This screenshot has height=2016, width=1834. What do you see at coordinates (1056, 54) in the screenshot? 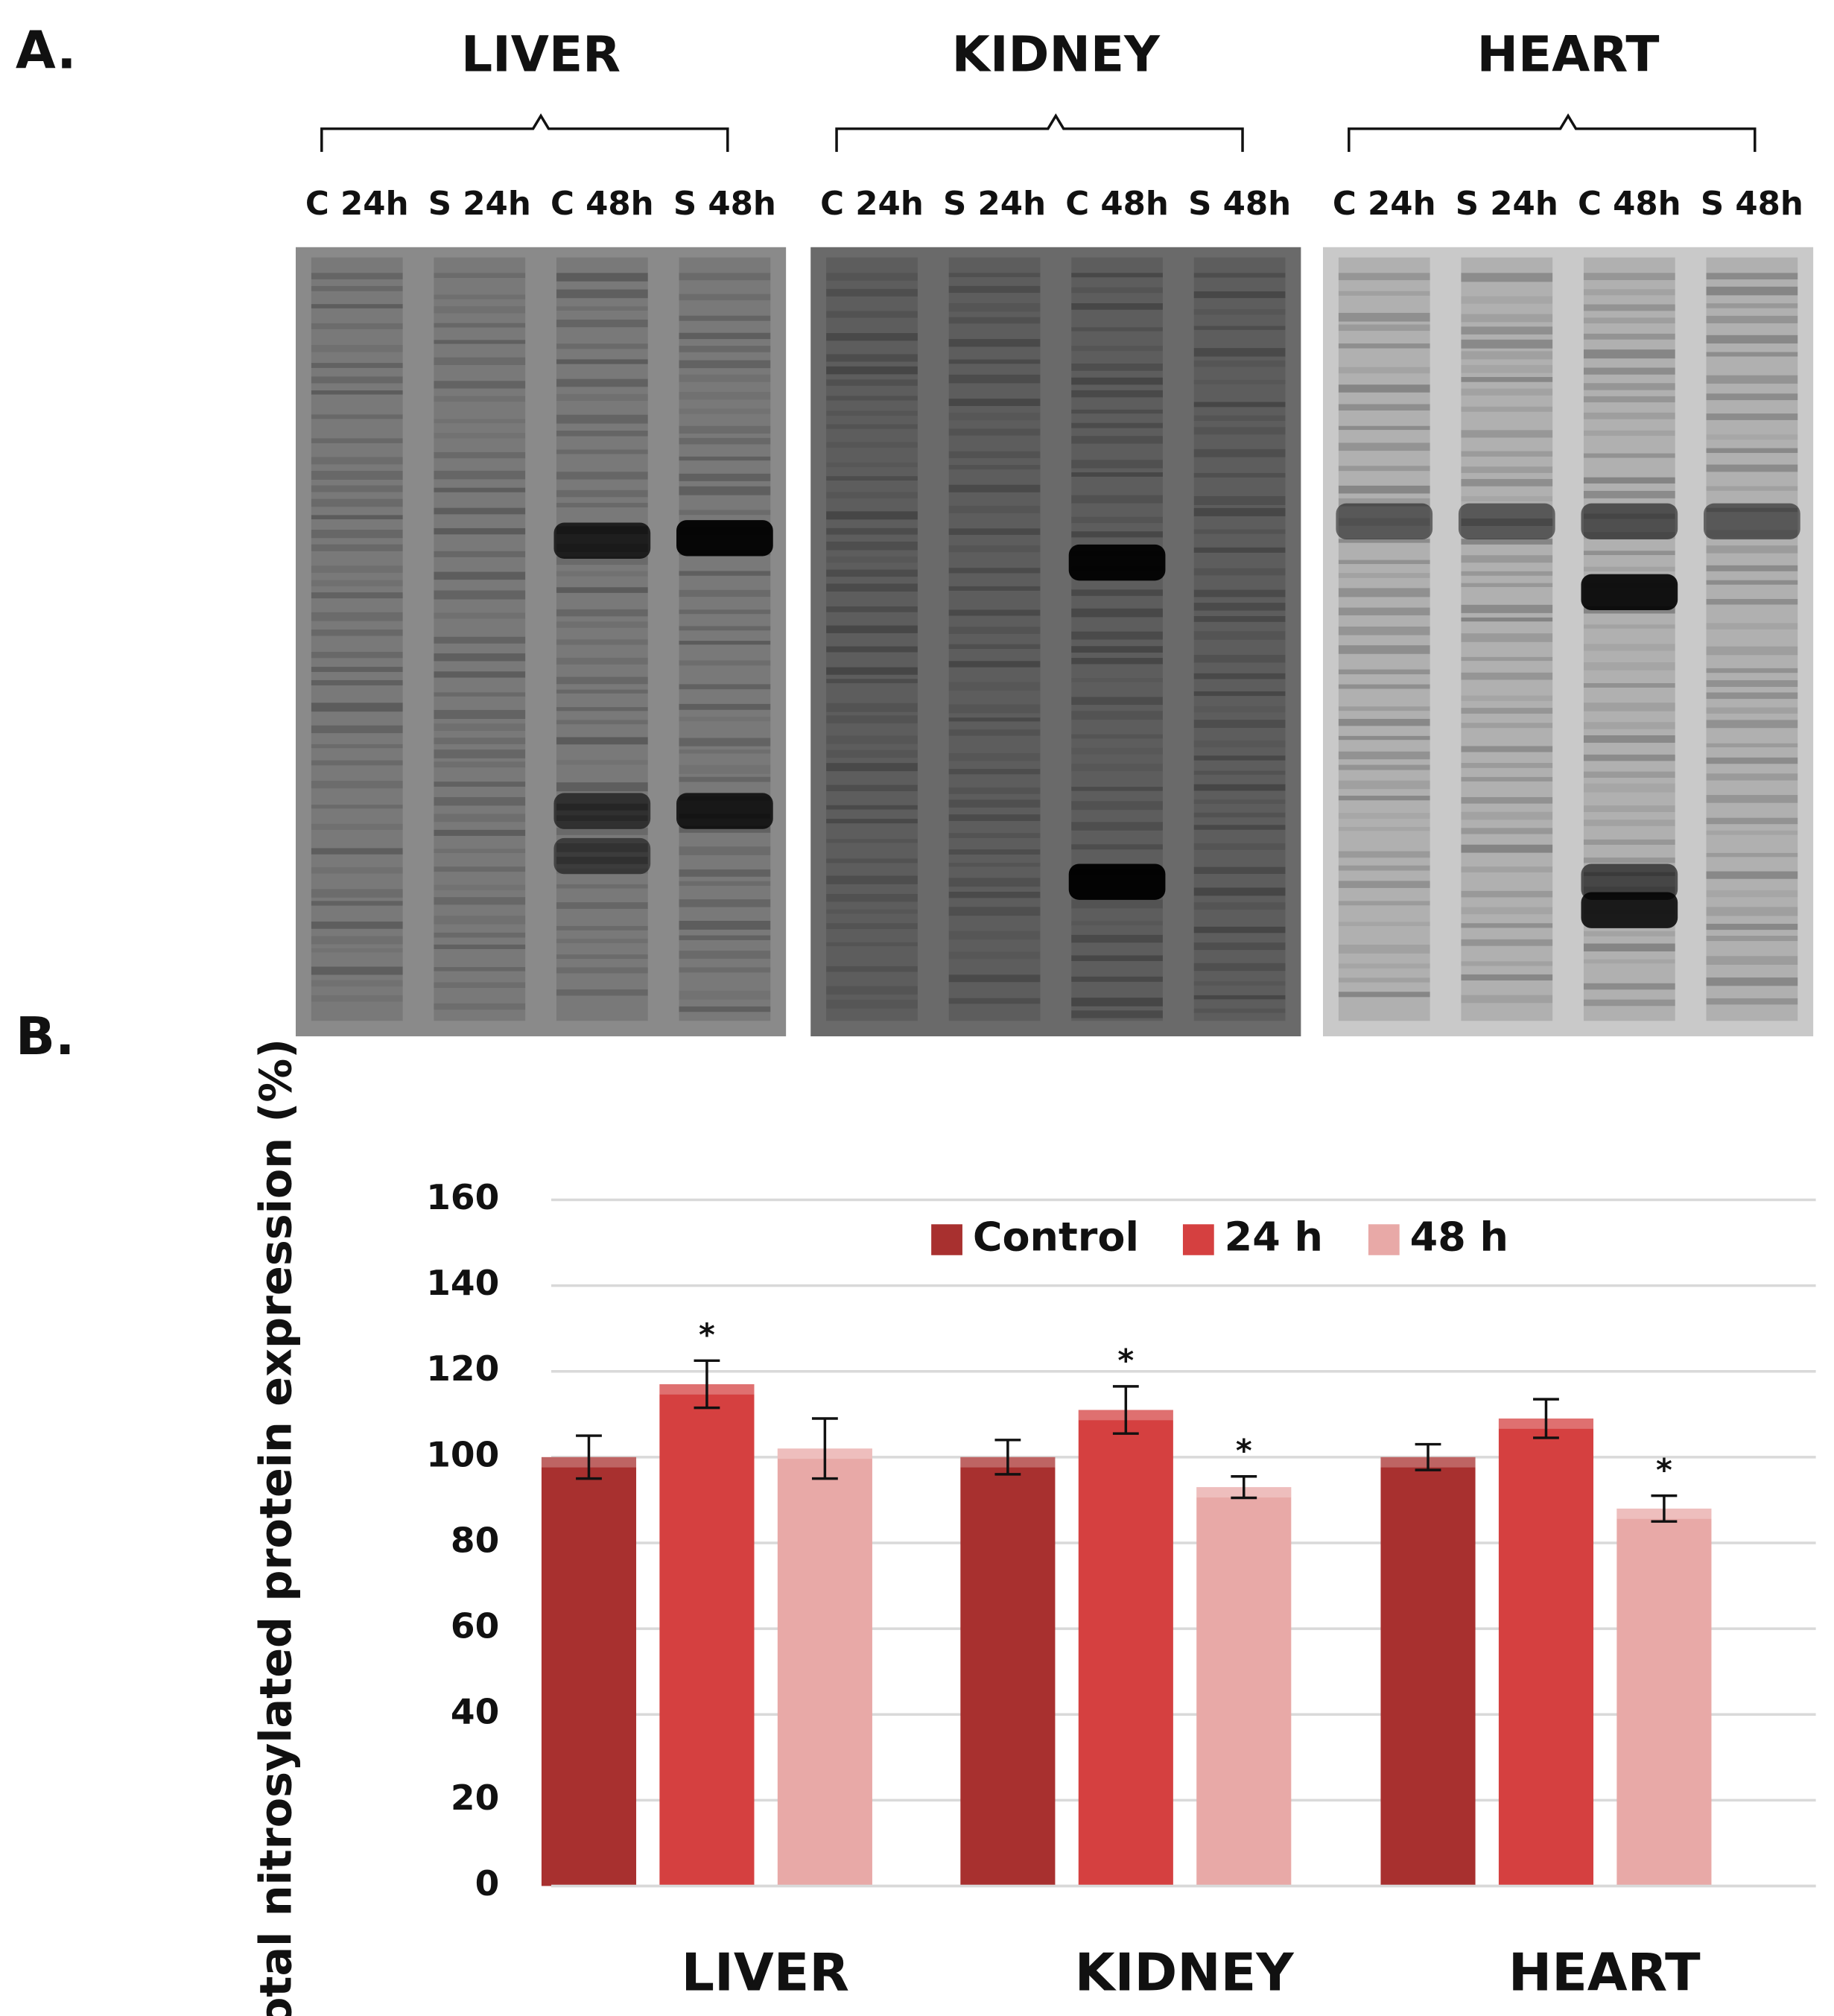
I see `gel-title: KIDNEY` at bounding box center [1056, 54].